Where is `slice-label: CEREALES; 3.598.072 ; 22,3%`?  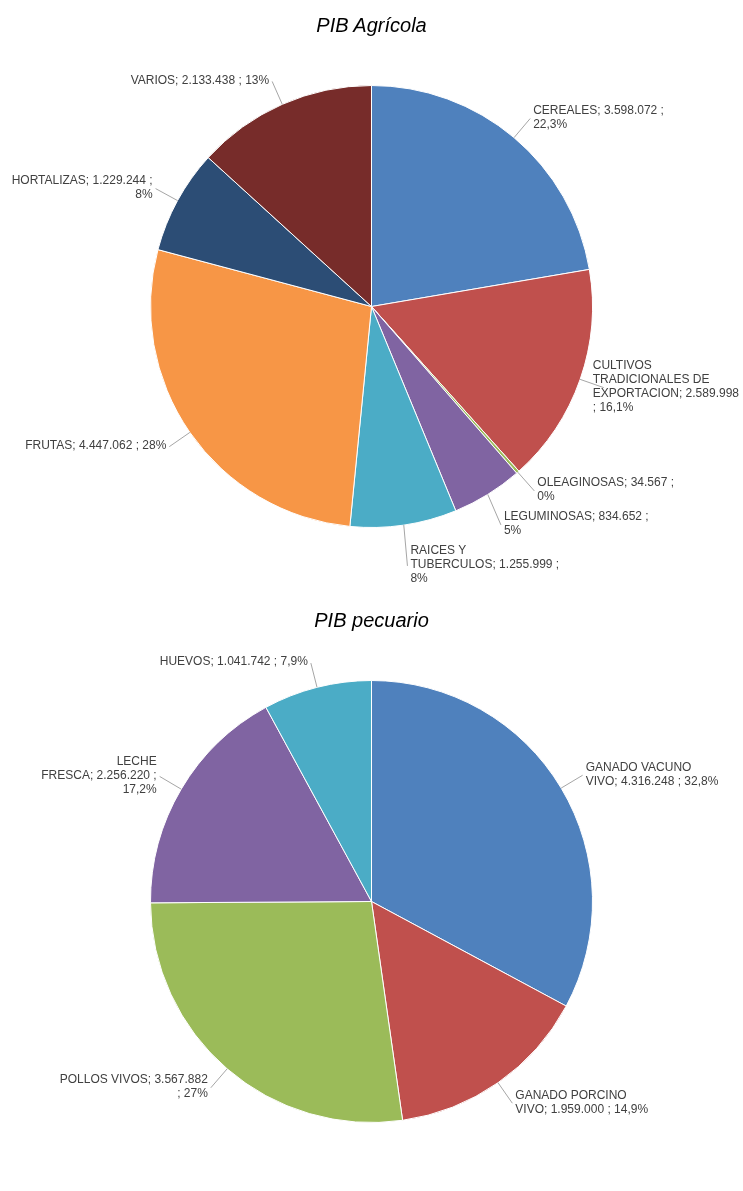 slice-label: CEREALES; 3.598.072 ; 22,3% is located at coordinates (598, 116).